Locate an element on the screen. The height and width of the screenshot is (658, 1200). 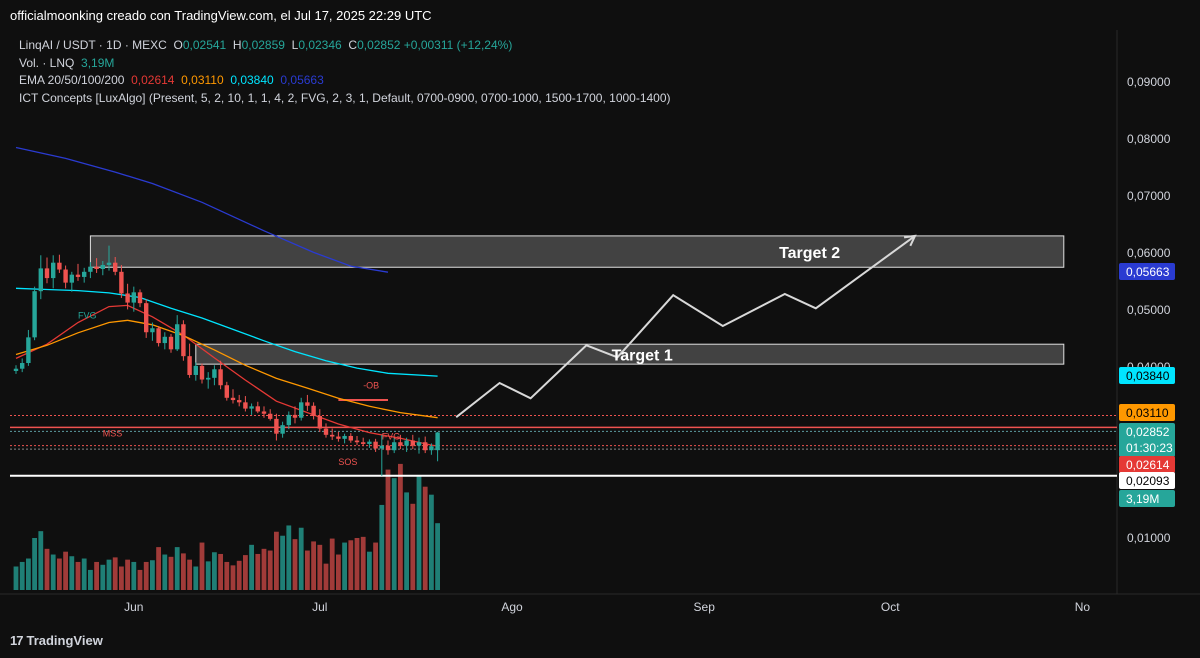
price-label-text: 0,03840 is located at coordinates (1148, 376).